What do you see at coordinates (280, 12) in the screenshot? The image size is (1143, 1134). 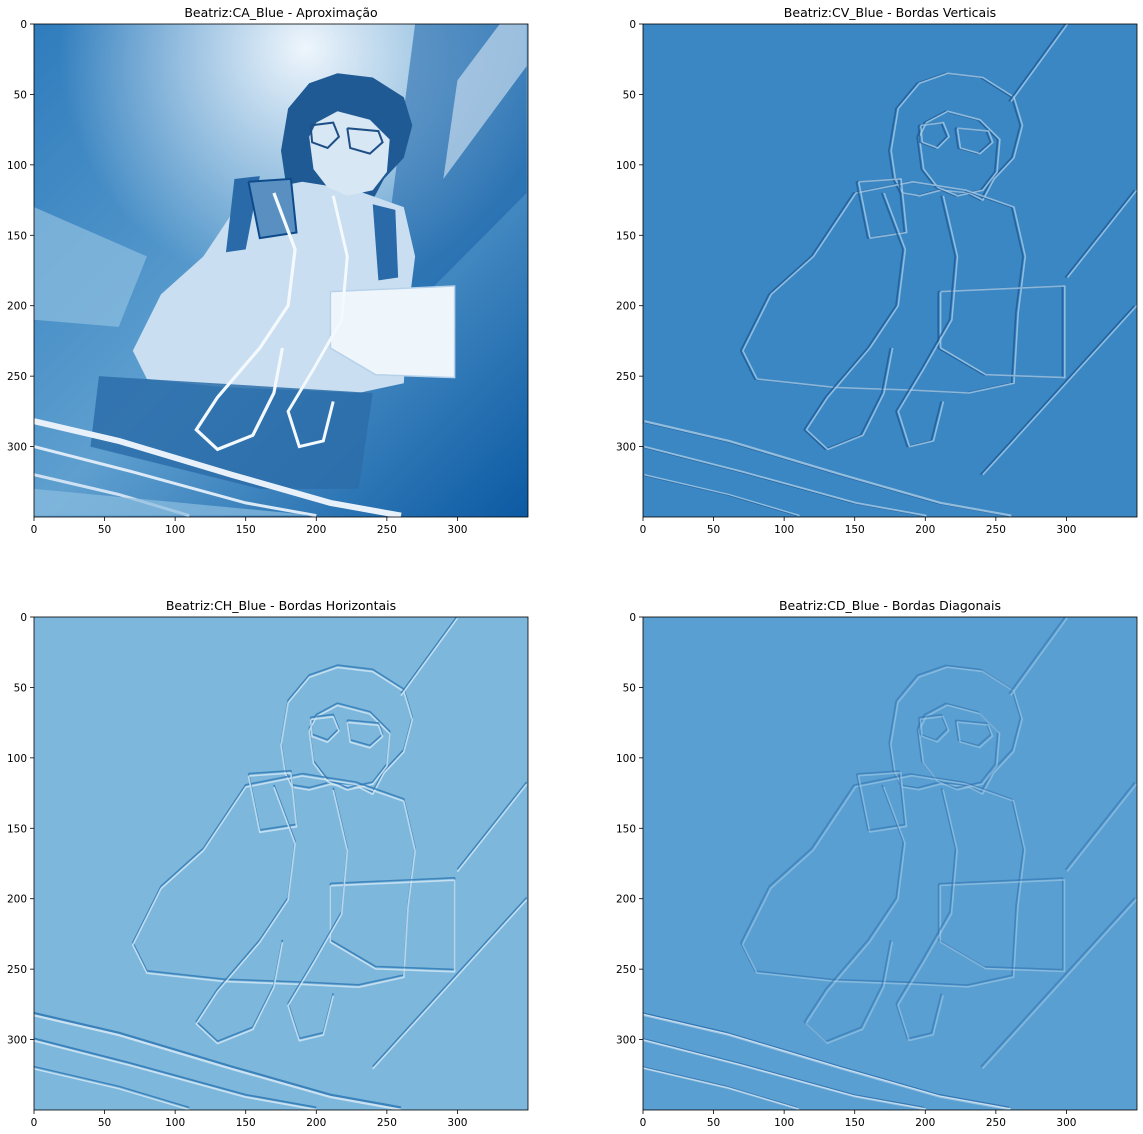 I see `subplot-title: Beatriz:CA_Blue - Aproximação` at bounding box center [280, 12].